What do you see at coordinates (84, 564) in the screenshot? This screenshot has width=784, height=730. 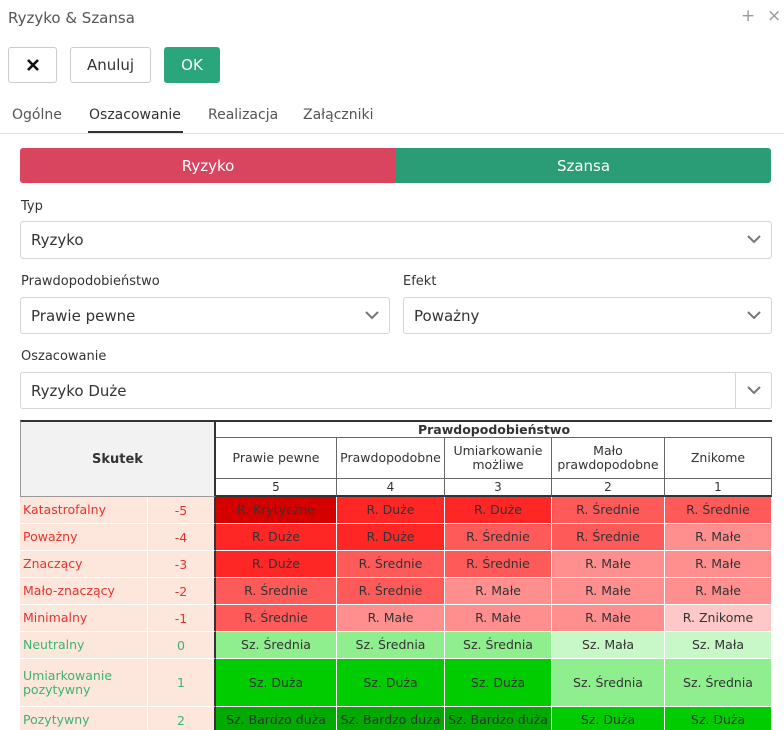 I see `row-label: Znaczący` at bounding box center [84, 564].